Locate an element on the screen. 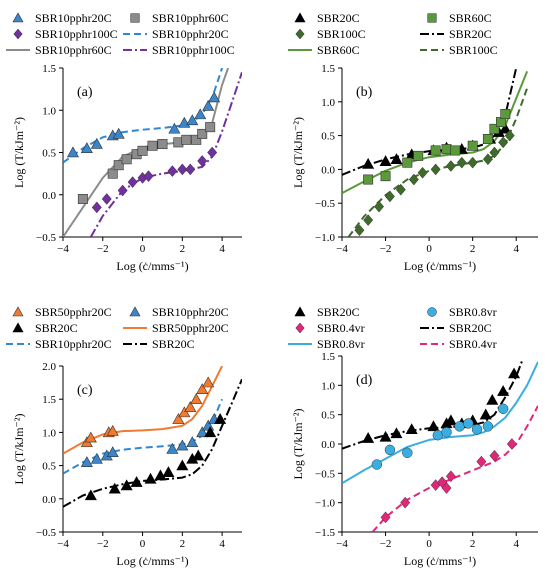  legend-item: SBR10pphr60C is located at coordinates (59, 50).